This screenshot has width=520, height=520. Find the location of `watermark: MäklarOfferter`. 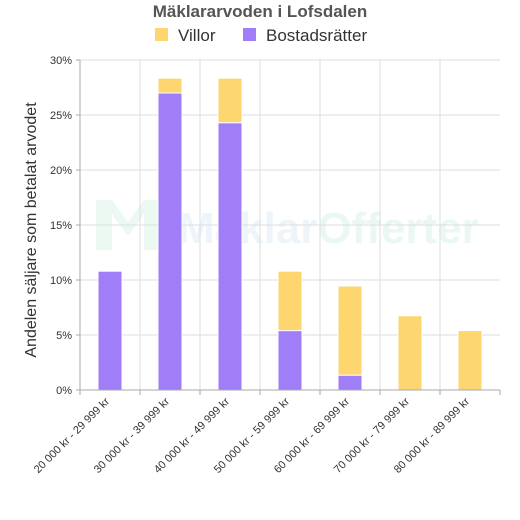

watermark: MäklarOfferter is located at coordinates (287, 226).